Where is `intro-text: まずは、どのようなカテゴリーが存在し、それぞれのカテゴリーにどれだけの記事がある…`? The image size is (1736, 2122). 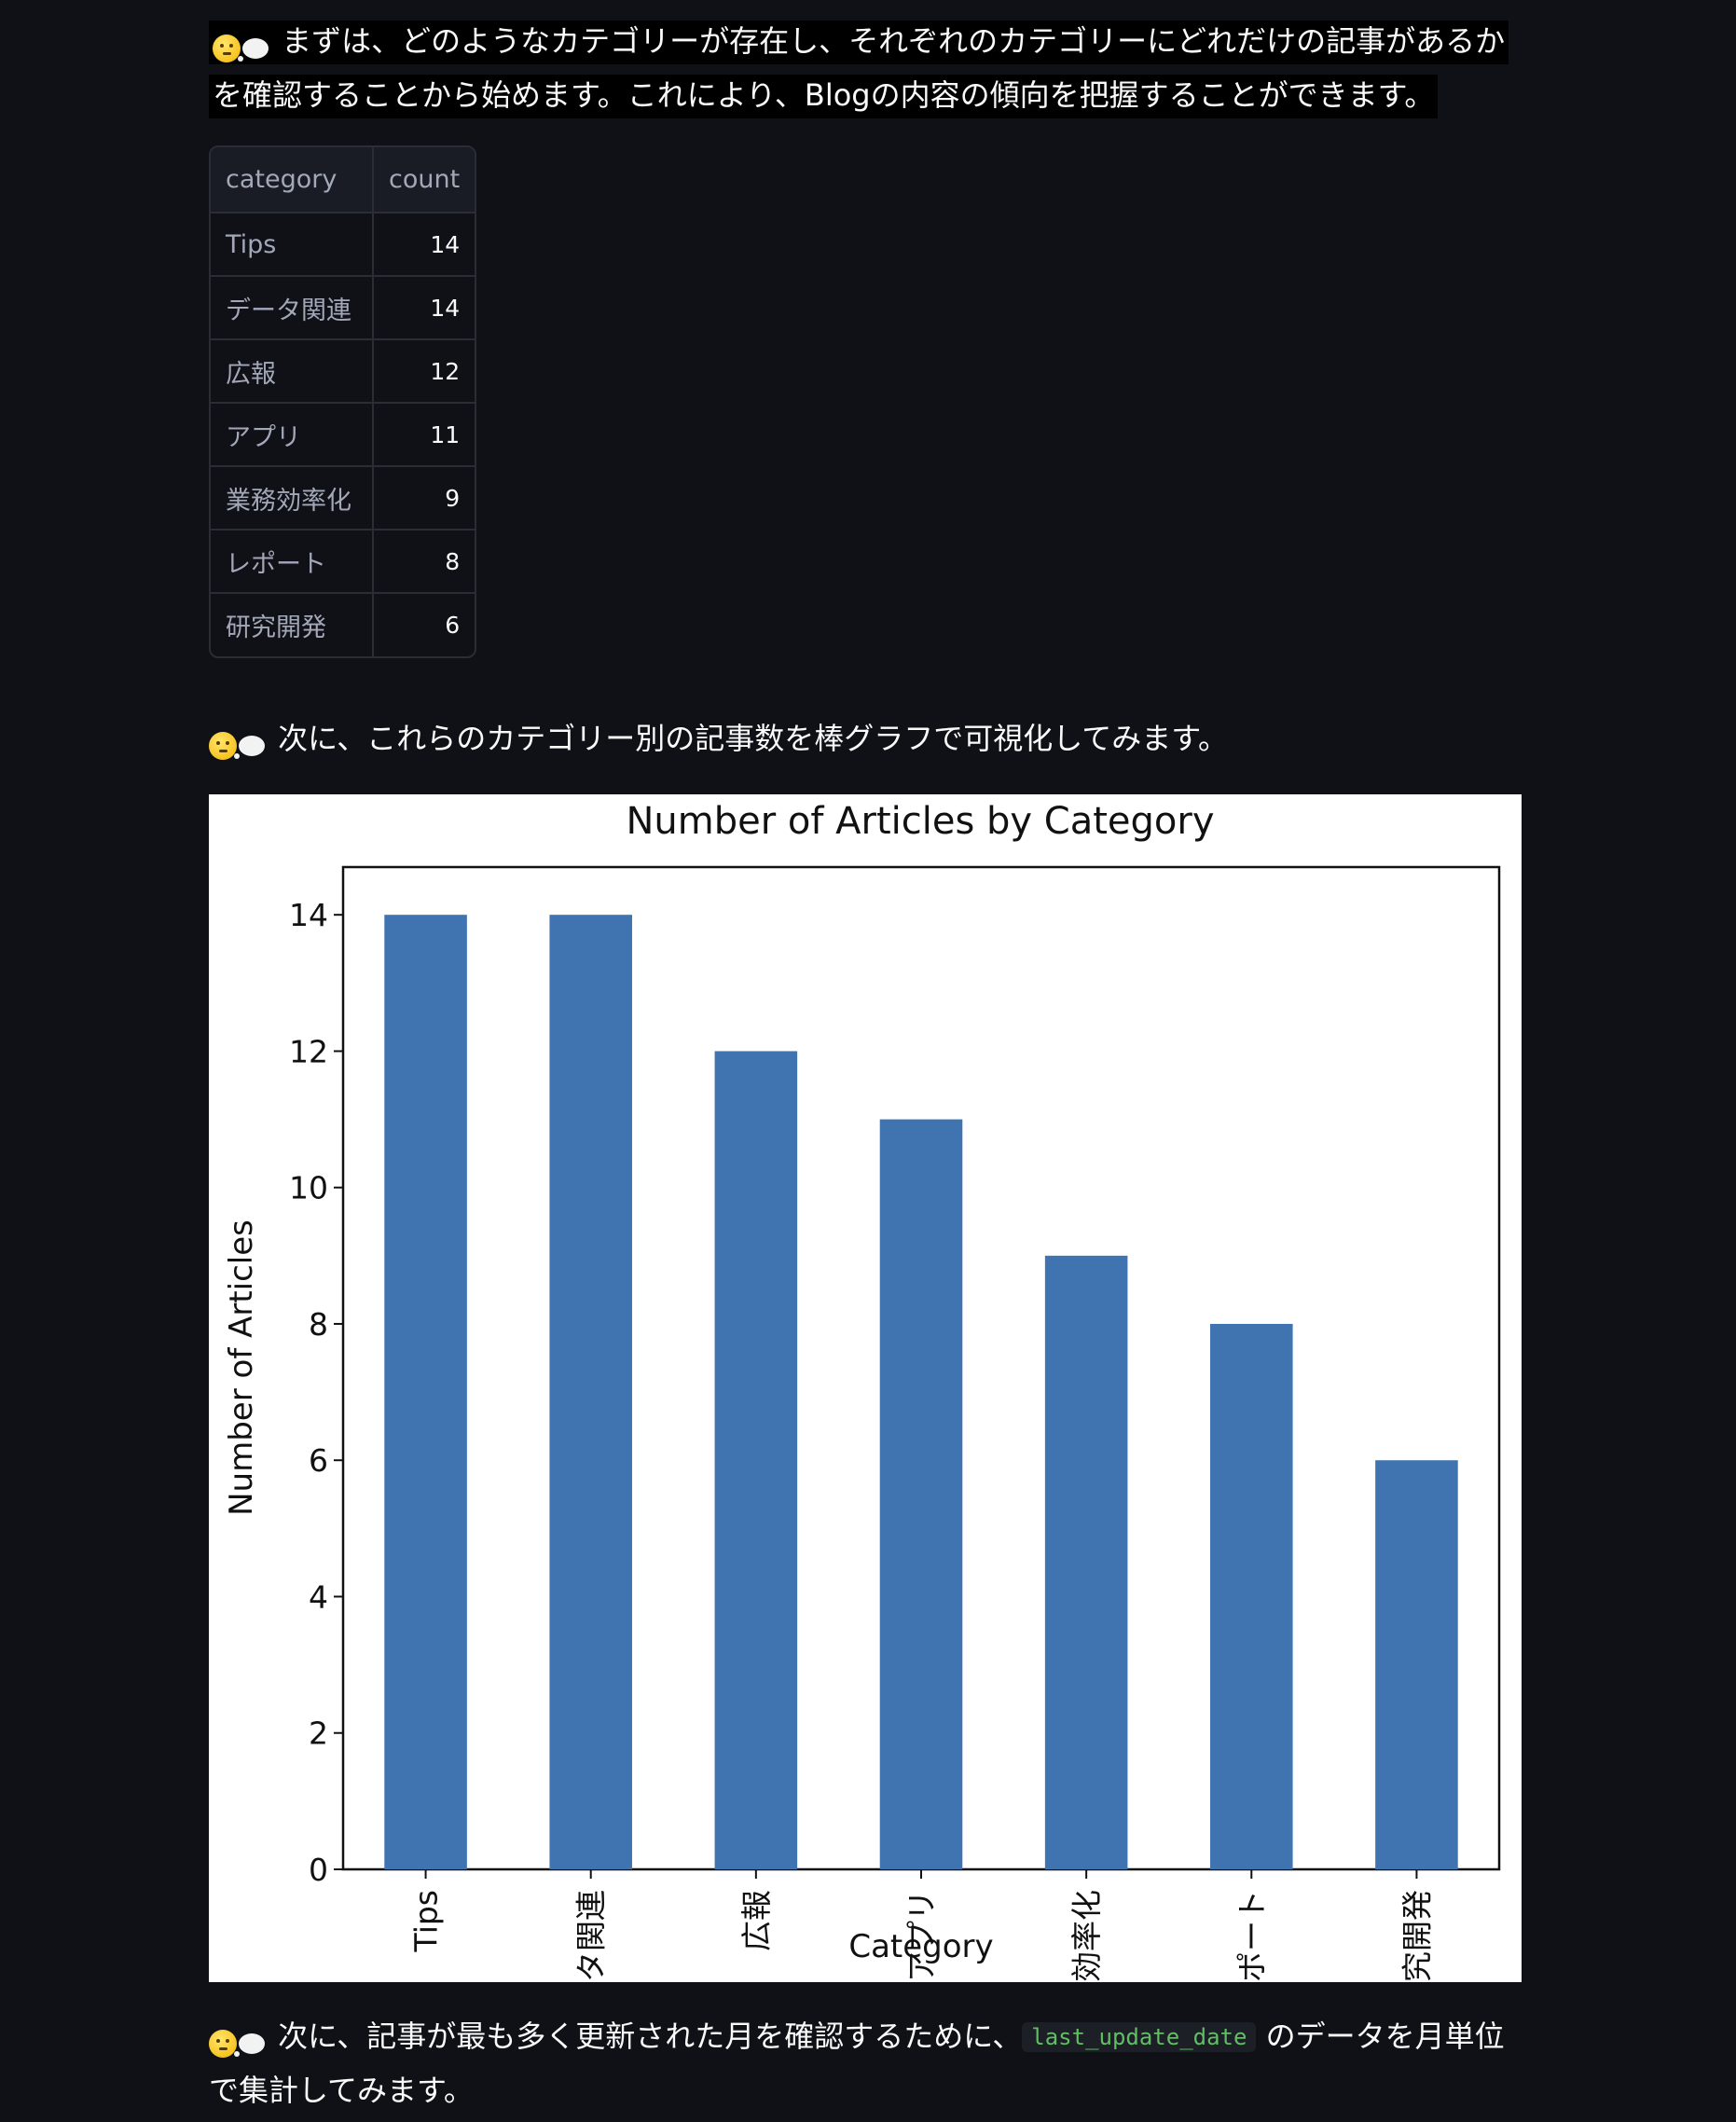 intro-text: まずは、どのようなカテゴリーが存在し、それぞれのカテゴリーにどれだけの記事がある… is located at coordinates (866, 68).